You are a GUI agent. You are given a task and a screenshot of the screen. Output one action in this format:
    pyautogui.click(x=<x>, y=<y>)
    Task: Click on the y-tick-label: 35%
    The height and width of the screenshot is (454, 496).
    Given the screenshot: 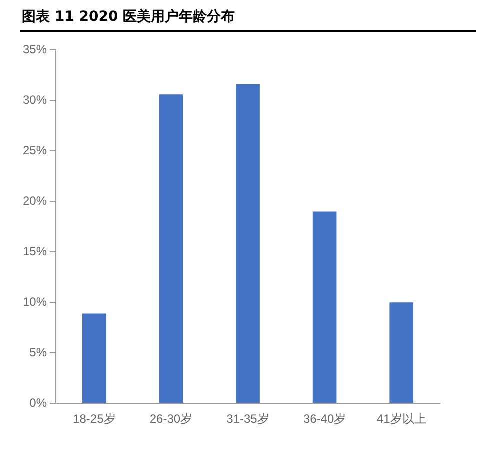 What is the action you would take?
    pyautogui.click(x=35, y=49)
    